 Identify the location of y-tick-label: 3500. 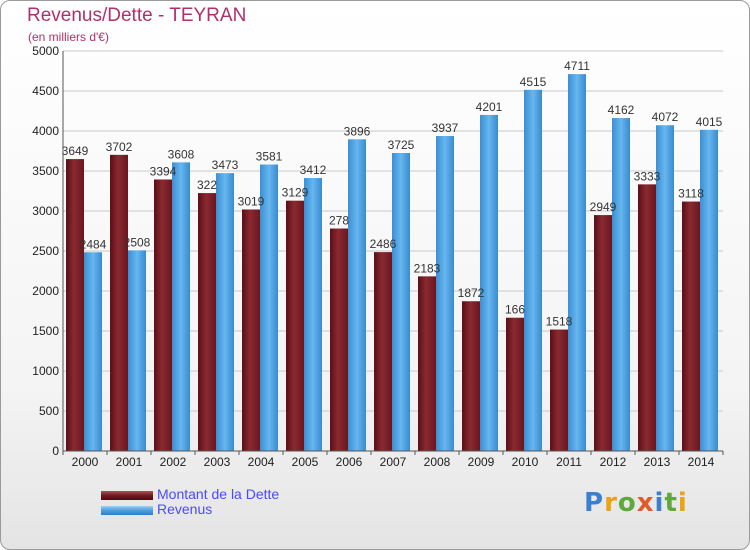
(45, 171).